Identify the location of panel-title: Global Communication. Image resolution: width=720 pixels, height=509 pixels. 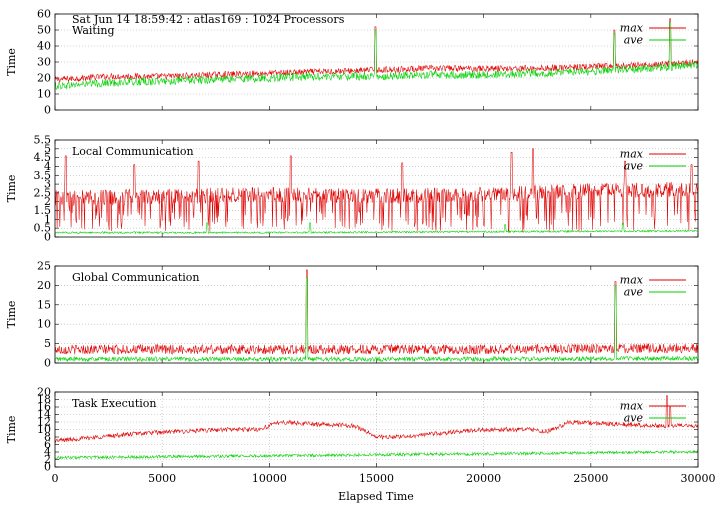
(136, 277).